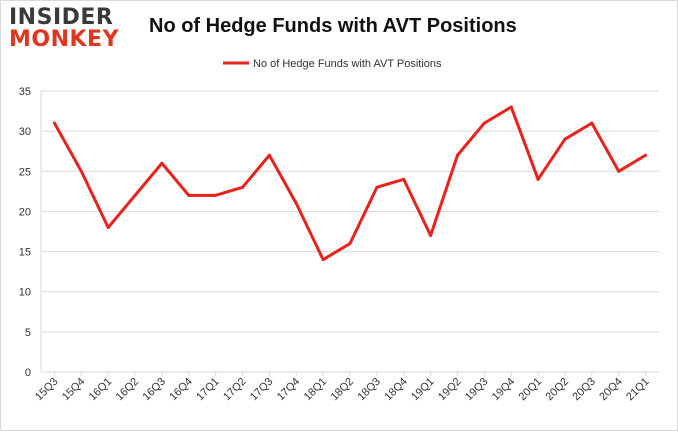  I want to click on x-tick-label: 17Q1, so click(208, 390).